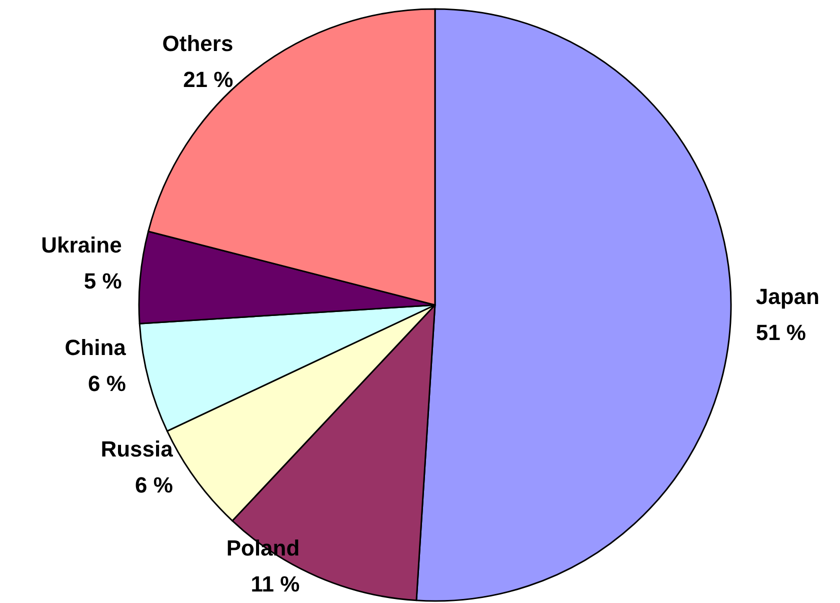 The image size is (840, 603). What do you see at coordinates (781, 333) in the screenshot?
I see `data-label: 51 %` at bounding box center [781, 333].